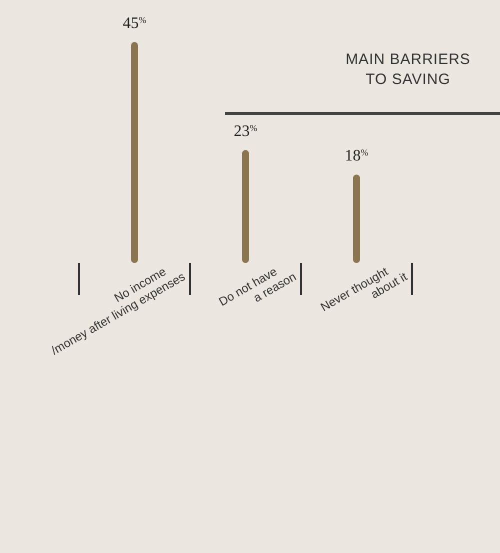  I want to click on data-label: 45$^{%}$, so click(134, 23).